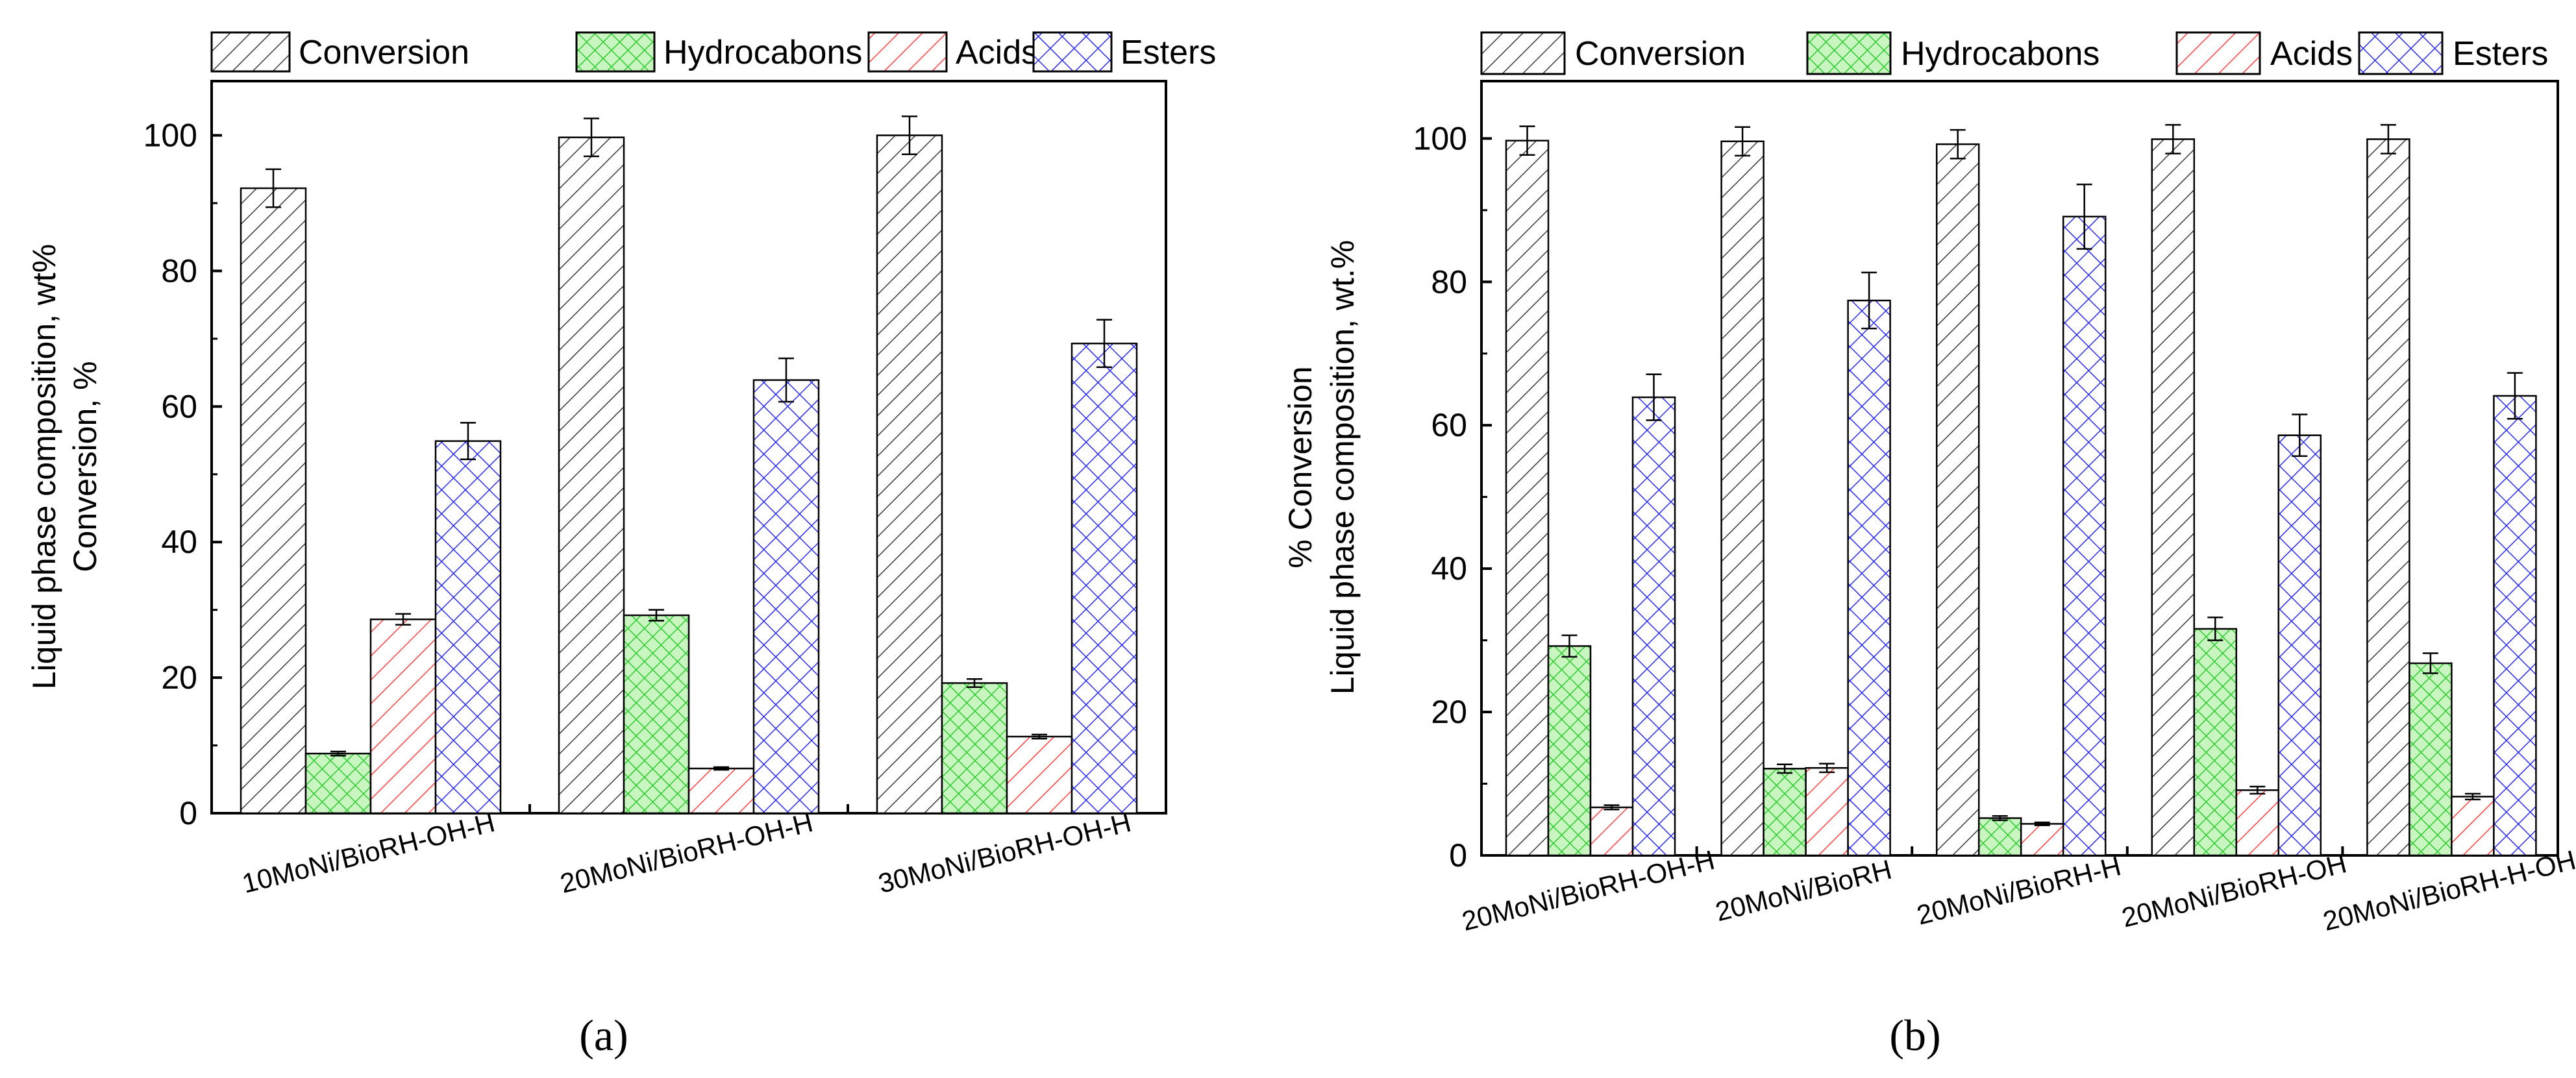  I want to click on y-tick-label-b: 40, so click(1449, 568).